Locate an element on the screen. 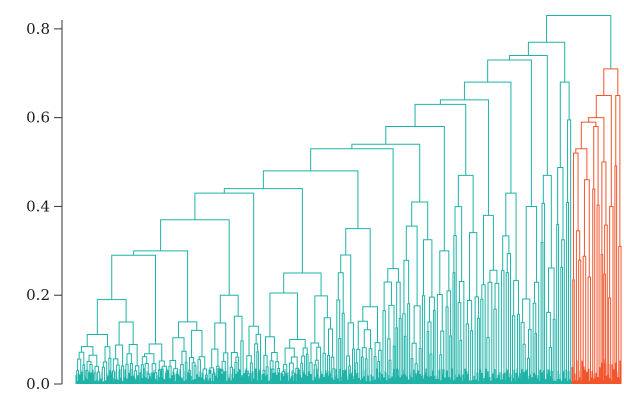 The height and width of the screenshot is (393, 624). y-tick-label-2: 0.4 is located at coordinates (38, 206).